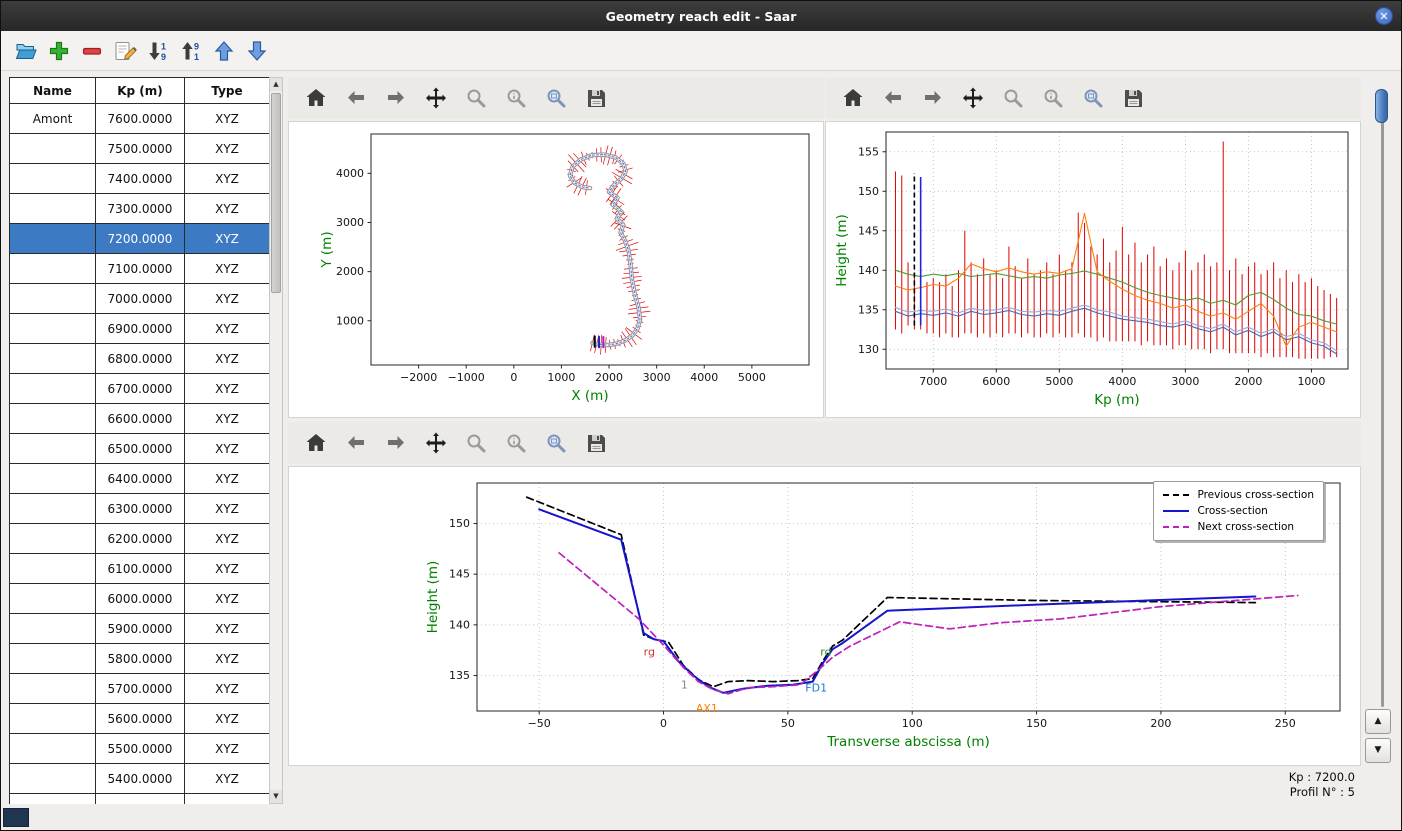  What do you see at coordinates (276, 796) in the screenshot?
I see `scroll-down-icon: ▼` at bounding box center [276, 796].